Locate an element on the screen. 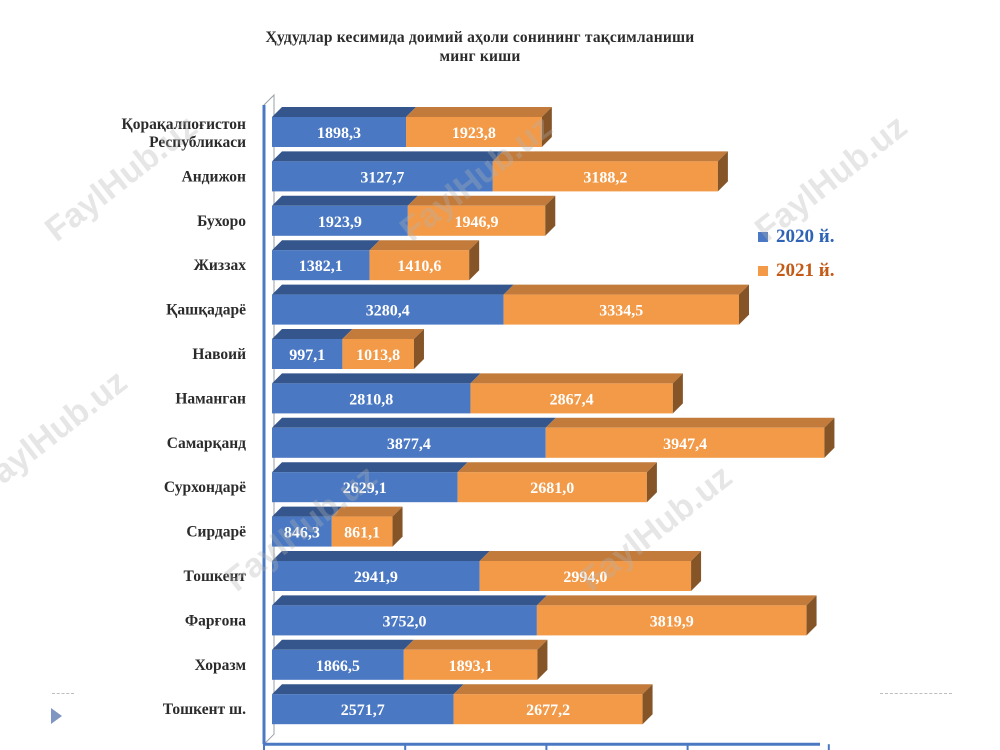 The width and height of the screenshot is (1000, 750). legend-swatch-2021 is located at coordinates (763, 271).